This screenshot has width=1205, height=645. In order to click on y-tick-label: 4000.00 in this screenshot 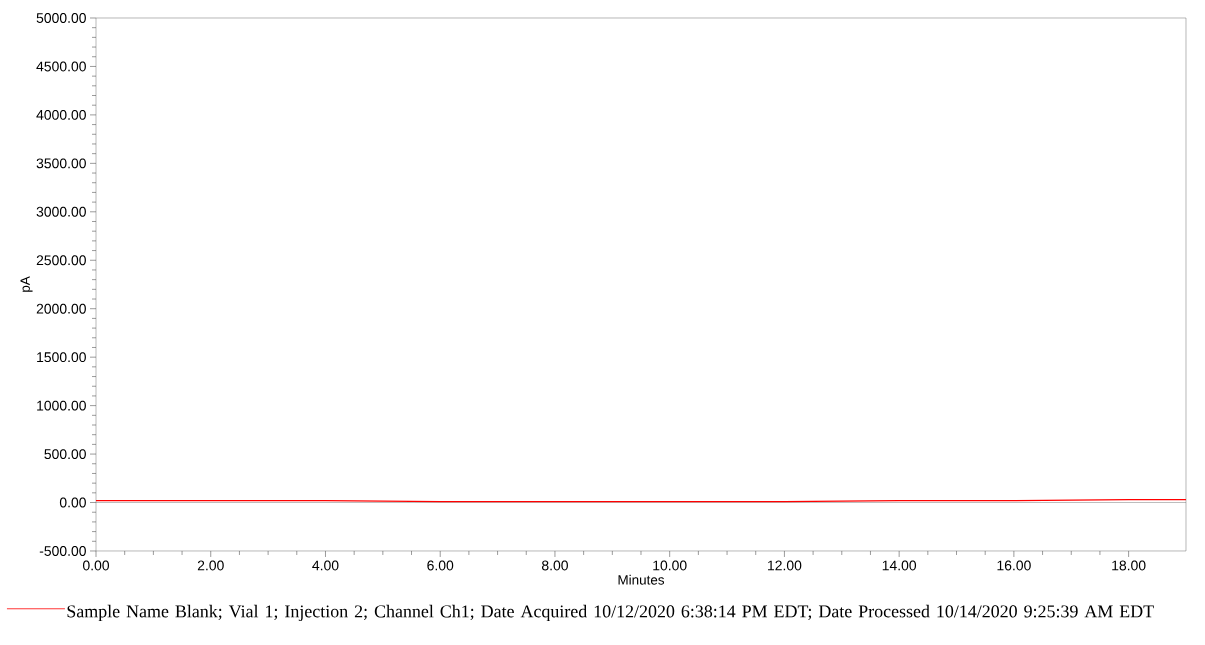, I will do `click(61, 114)`.